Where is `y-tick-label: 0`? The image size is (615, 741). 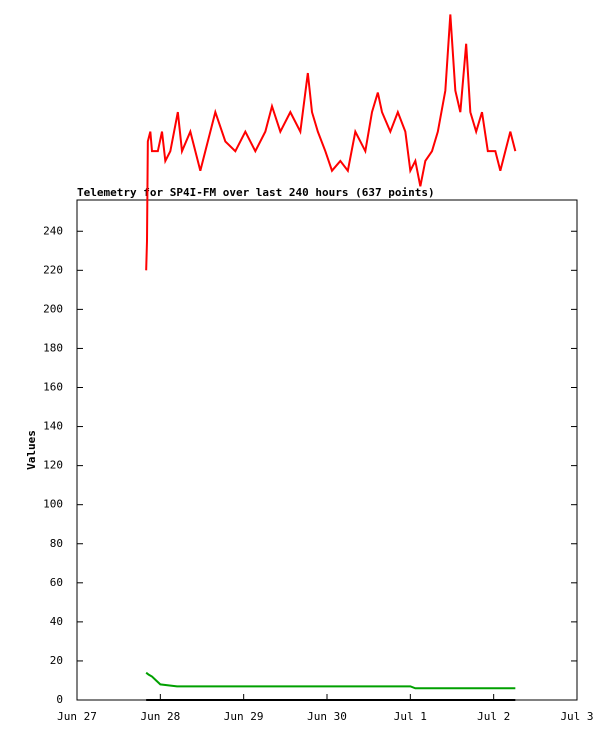 y-tick-label: 0 is located at coordinates (59, 699).